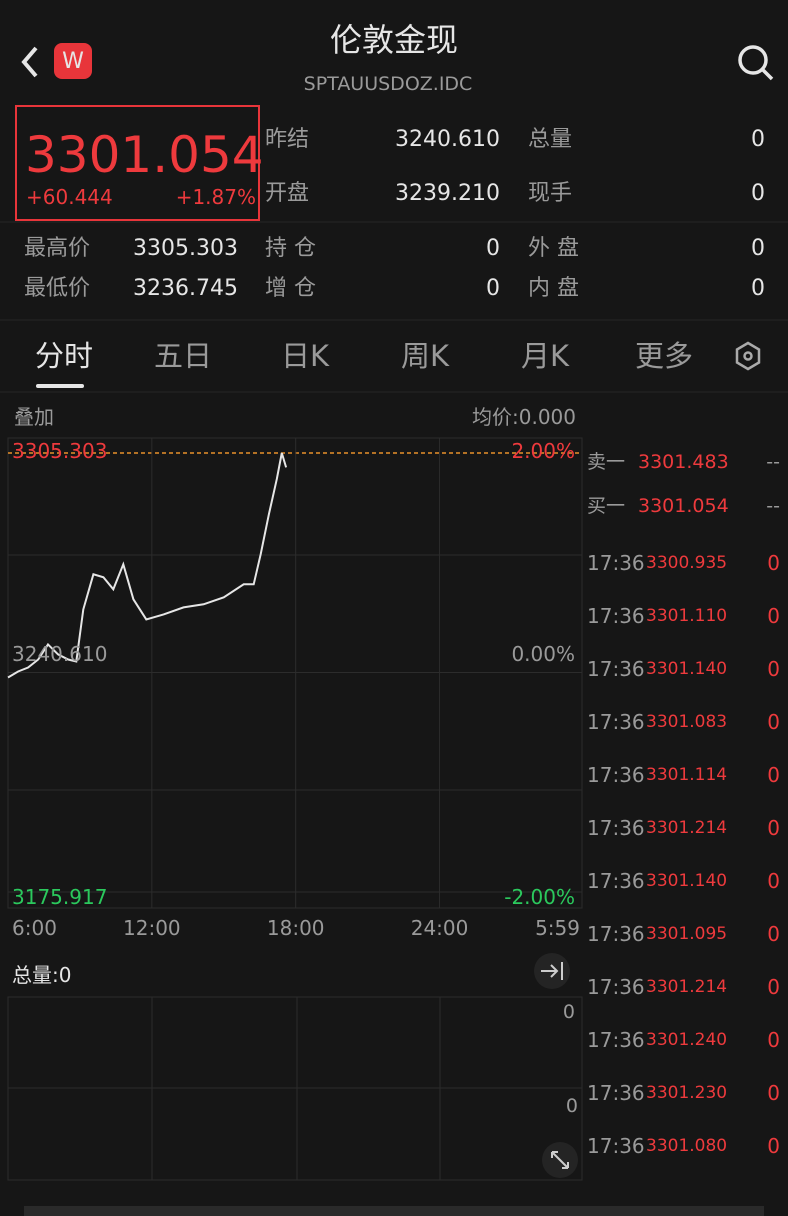 This screenshot has width=788, height=1216. What do you see at coordinates (545, 355) in the screenshot?
I see `tab: 月K` at bounding box center [545, 355].